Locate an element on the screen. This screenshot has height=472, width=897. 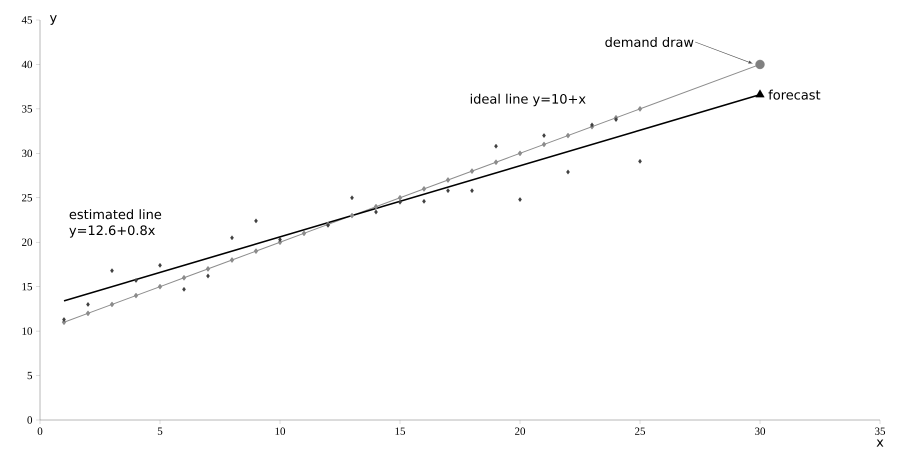
y-tick-label: 20 is located at coordinates (27, 242).